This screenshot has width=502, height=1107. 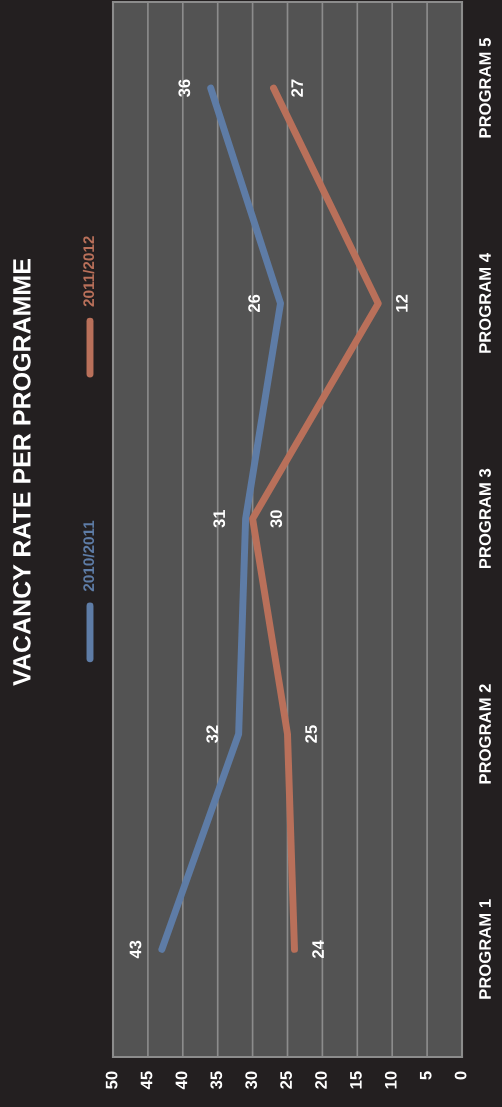 I want to click on x-tick-label: 40, so click(x=181, y=1080).